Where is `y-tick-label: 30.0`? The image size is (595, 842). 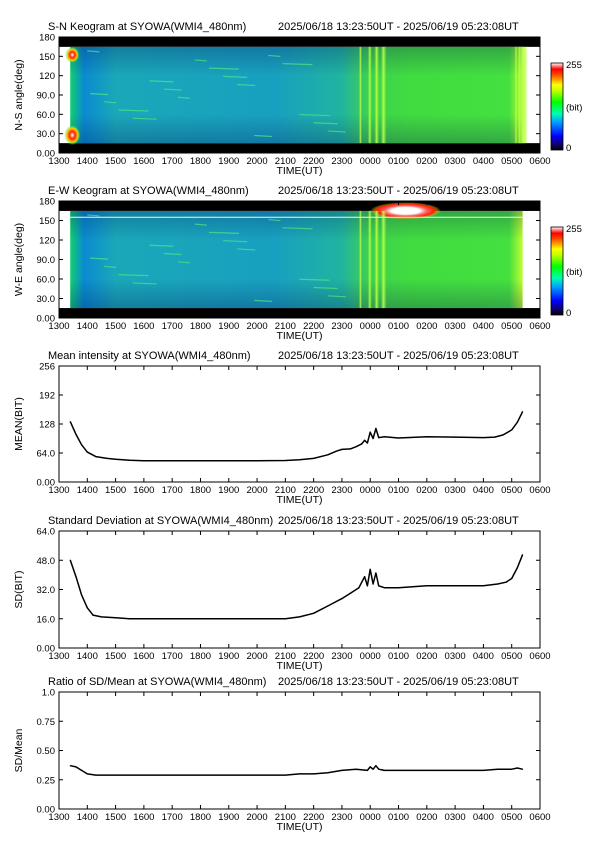
y-tick-label: 30.0 is located at coordinates (46, 299).